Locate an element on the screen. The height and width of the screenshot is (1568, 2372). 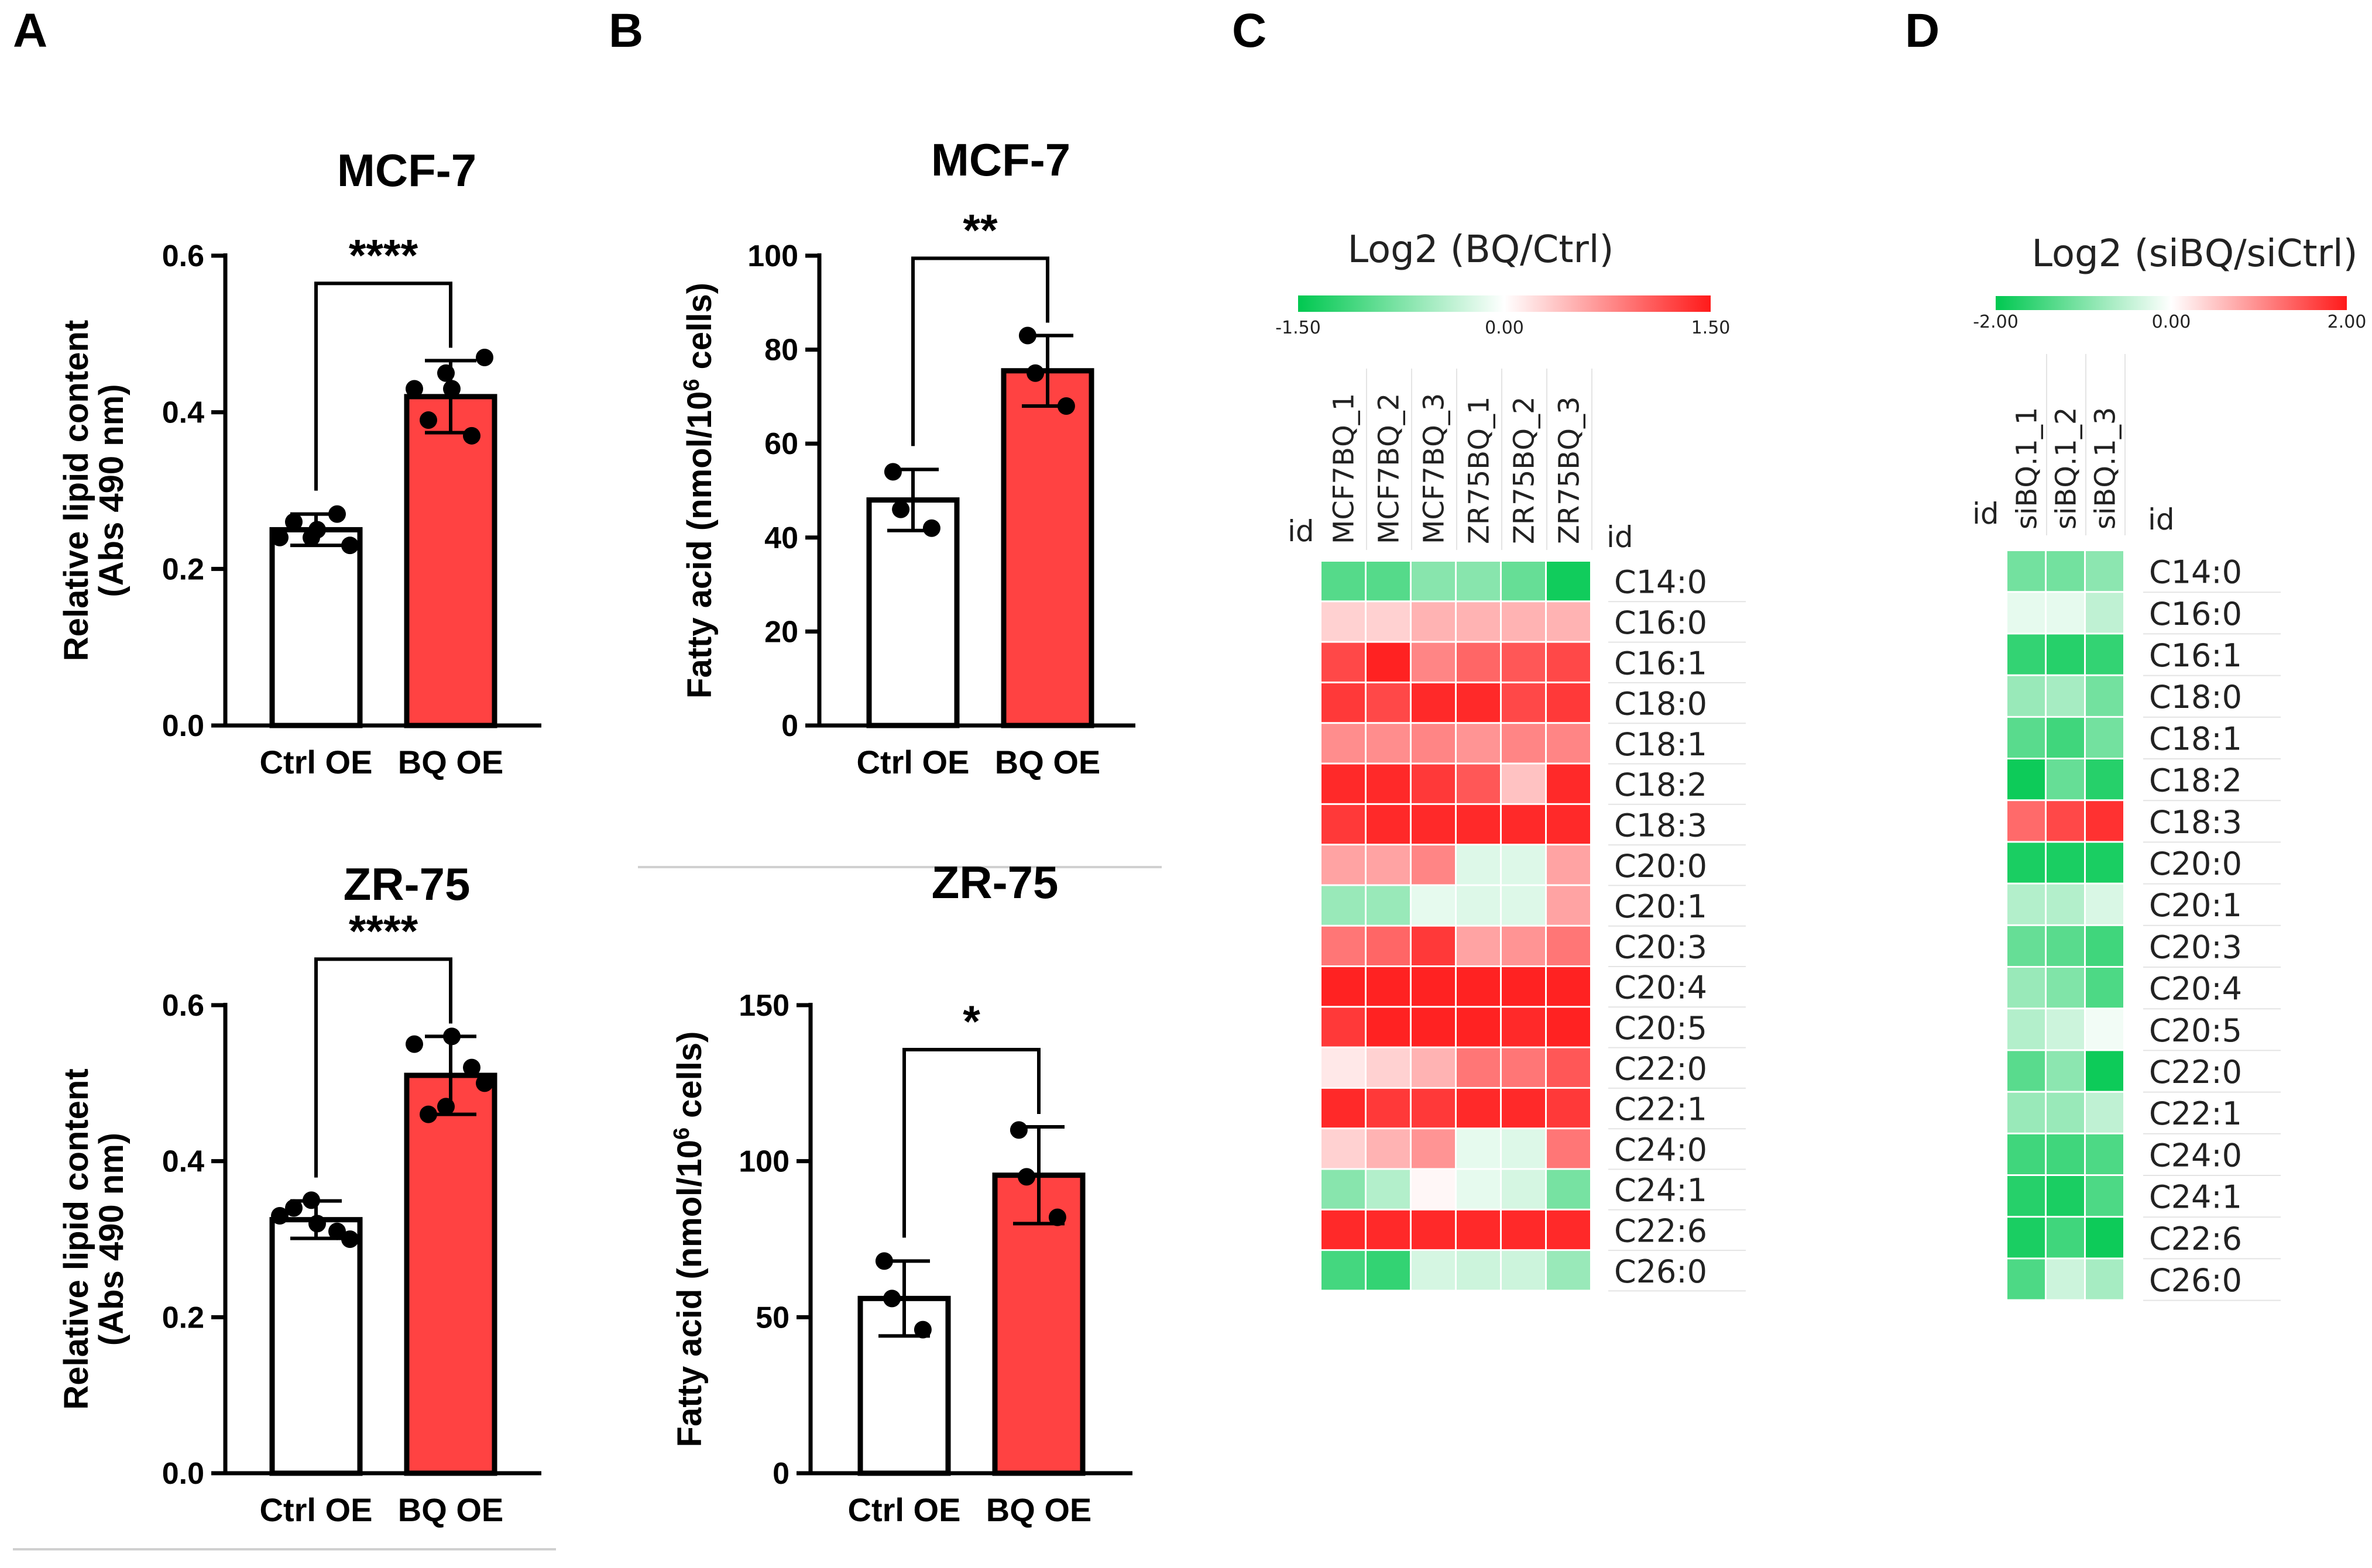
y-tick-label: 0.0 is located at coordinates (183, 726).